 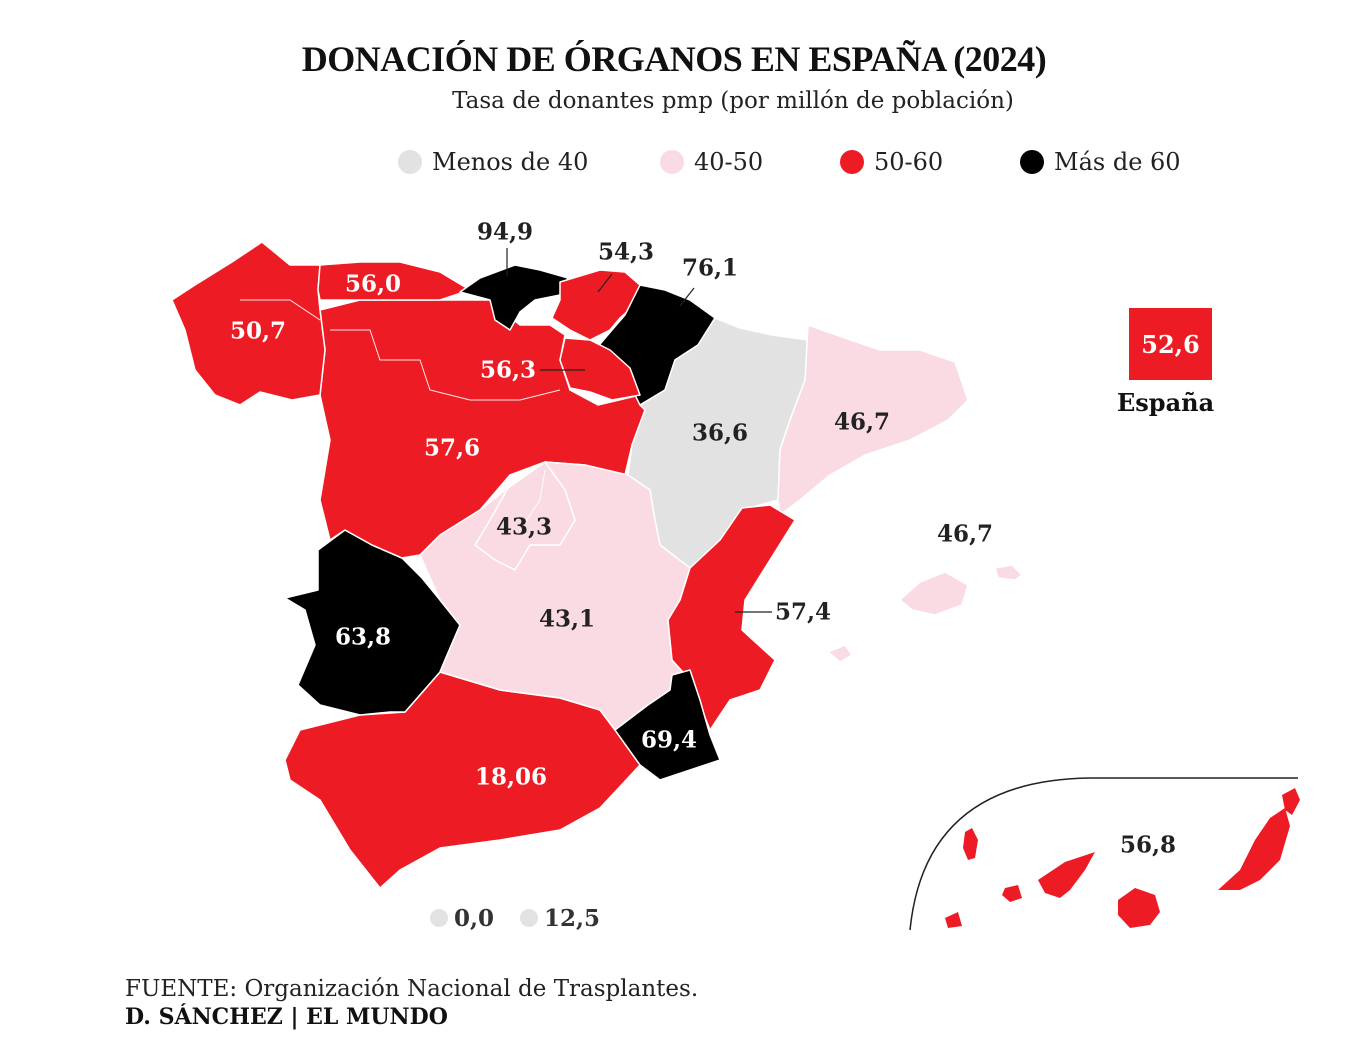 What do you see at coordinates (452, 448) in the screenshot?
I see `value-label-castilla-leon: 57,6` at bounding box center [452, 448].